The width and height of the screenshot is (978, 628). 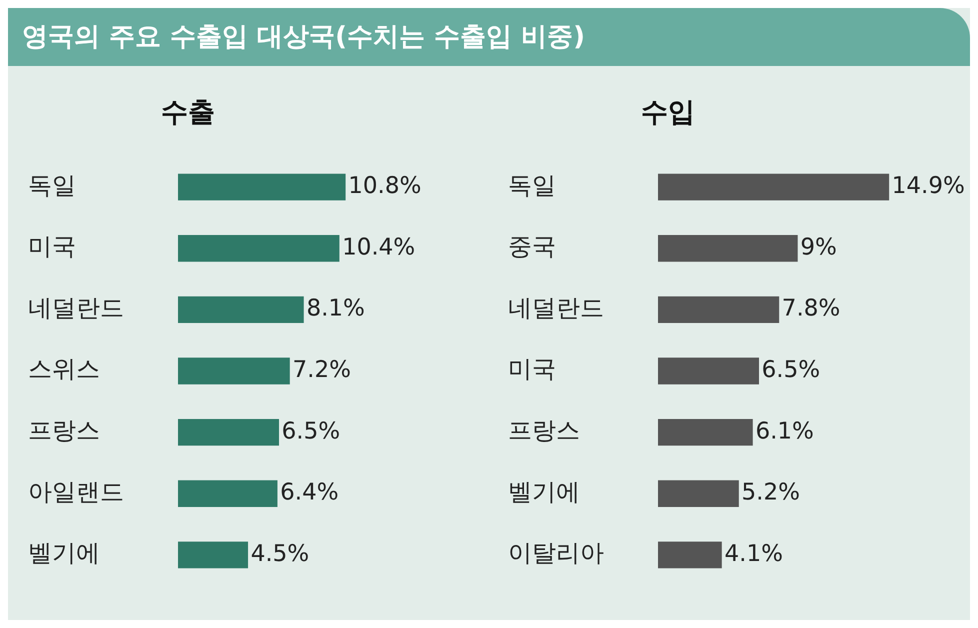 I want to click on chart-title: 영국의 주요 수출입 대상국(수치는 수출입 비중), so click(x=489, y=37).